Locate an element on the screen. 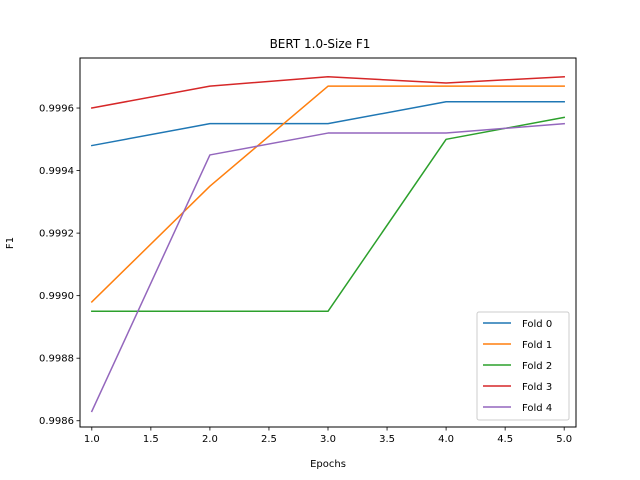 The image size is (640, 480). y-tick-label: 0.9986 is located at coordinates (56, 421).